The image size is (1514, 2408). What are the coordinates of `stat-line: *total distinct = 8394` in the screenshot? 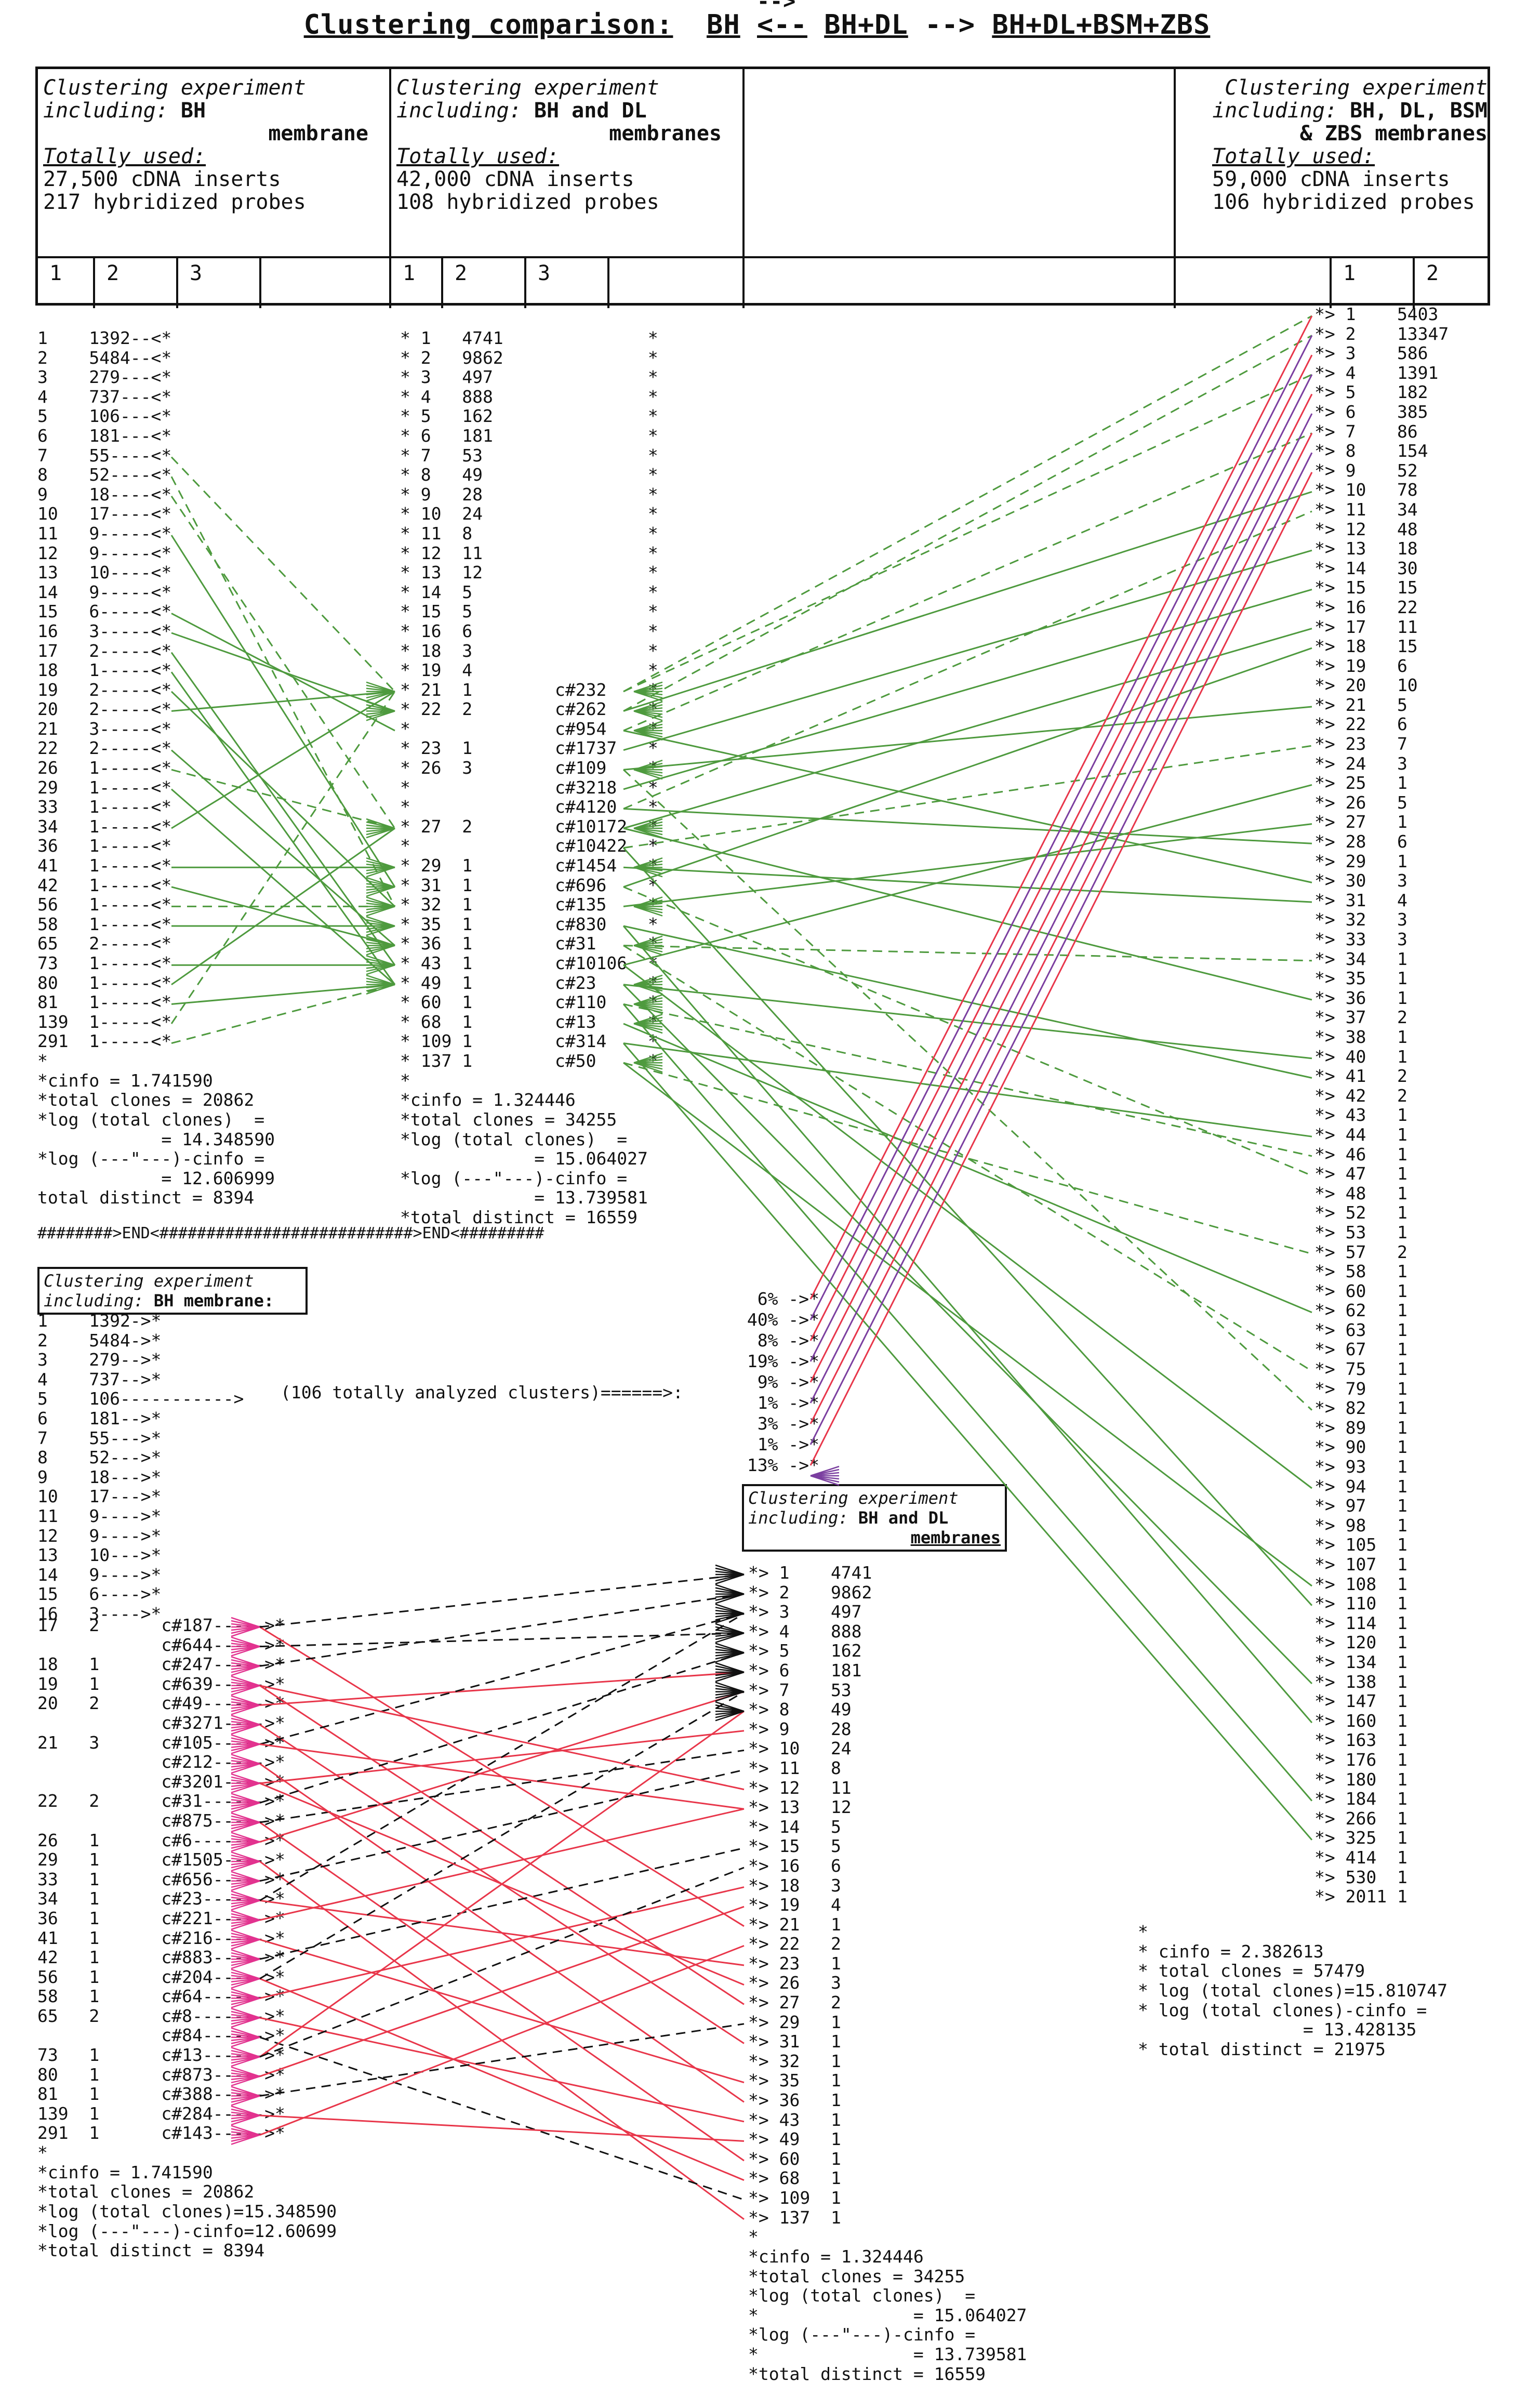 It's located at (151, 2250).